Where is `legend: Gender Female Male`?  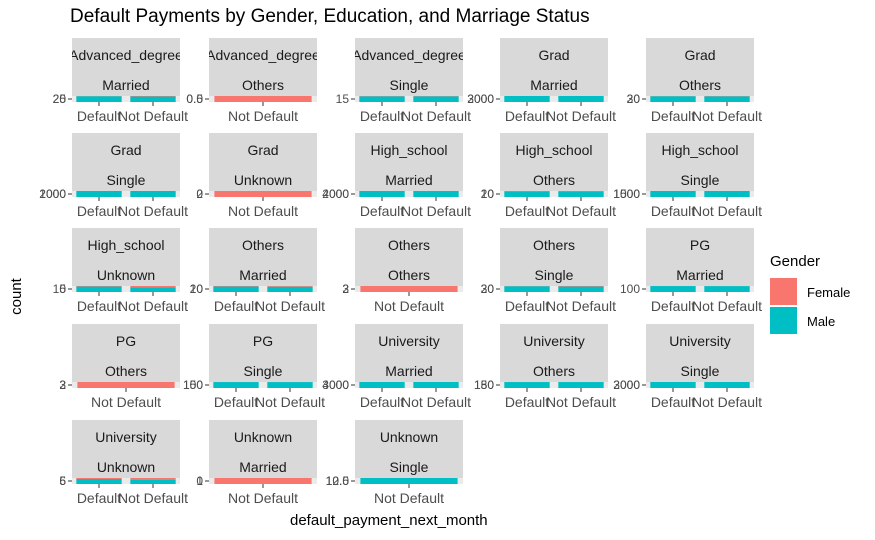 legend: Gender Female Male is located at coordinates (810, 293).